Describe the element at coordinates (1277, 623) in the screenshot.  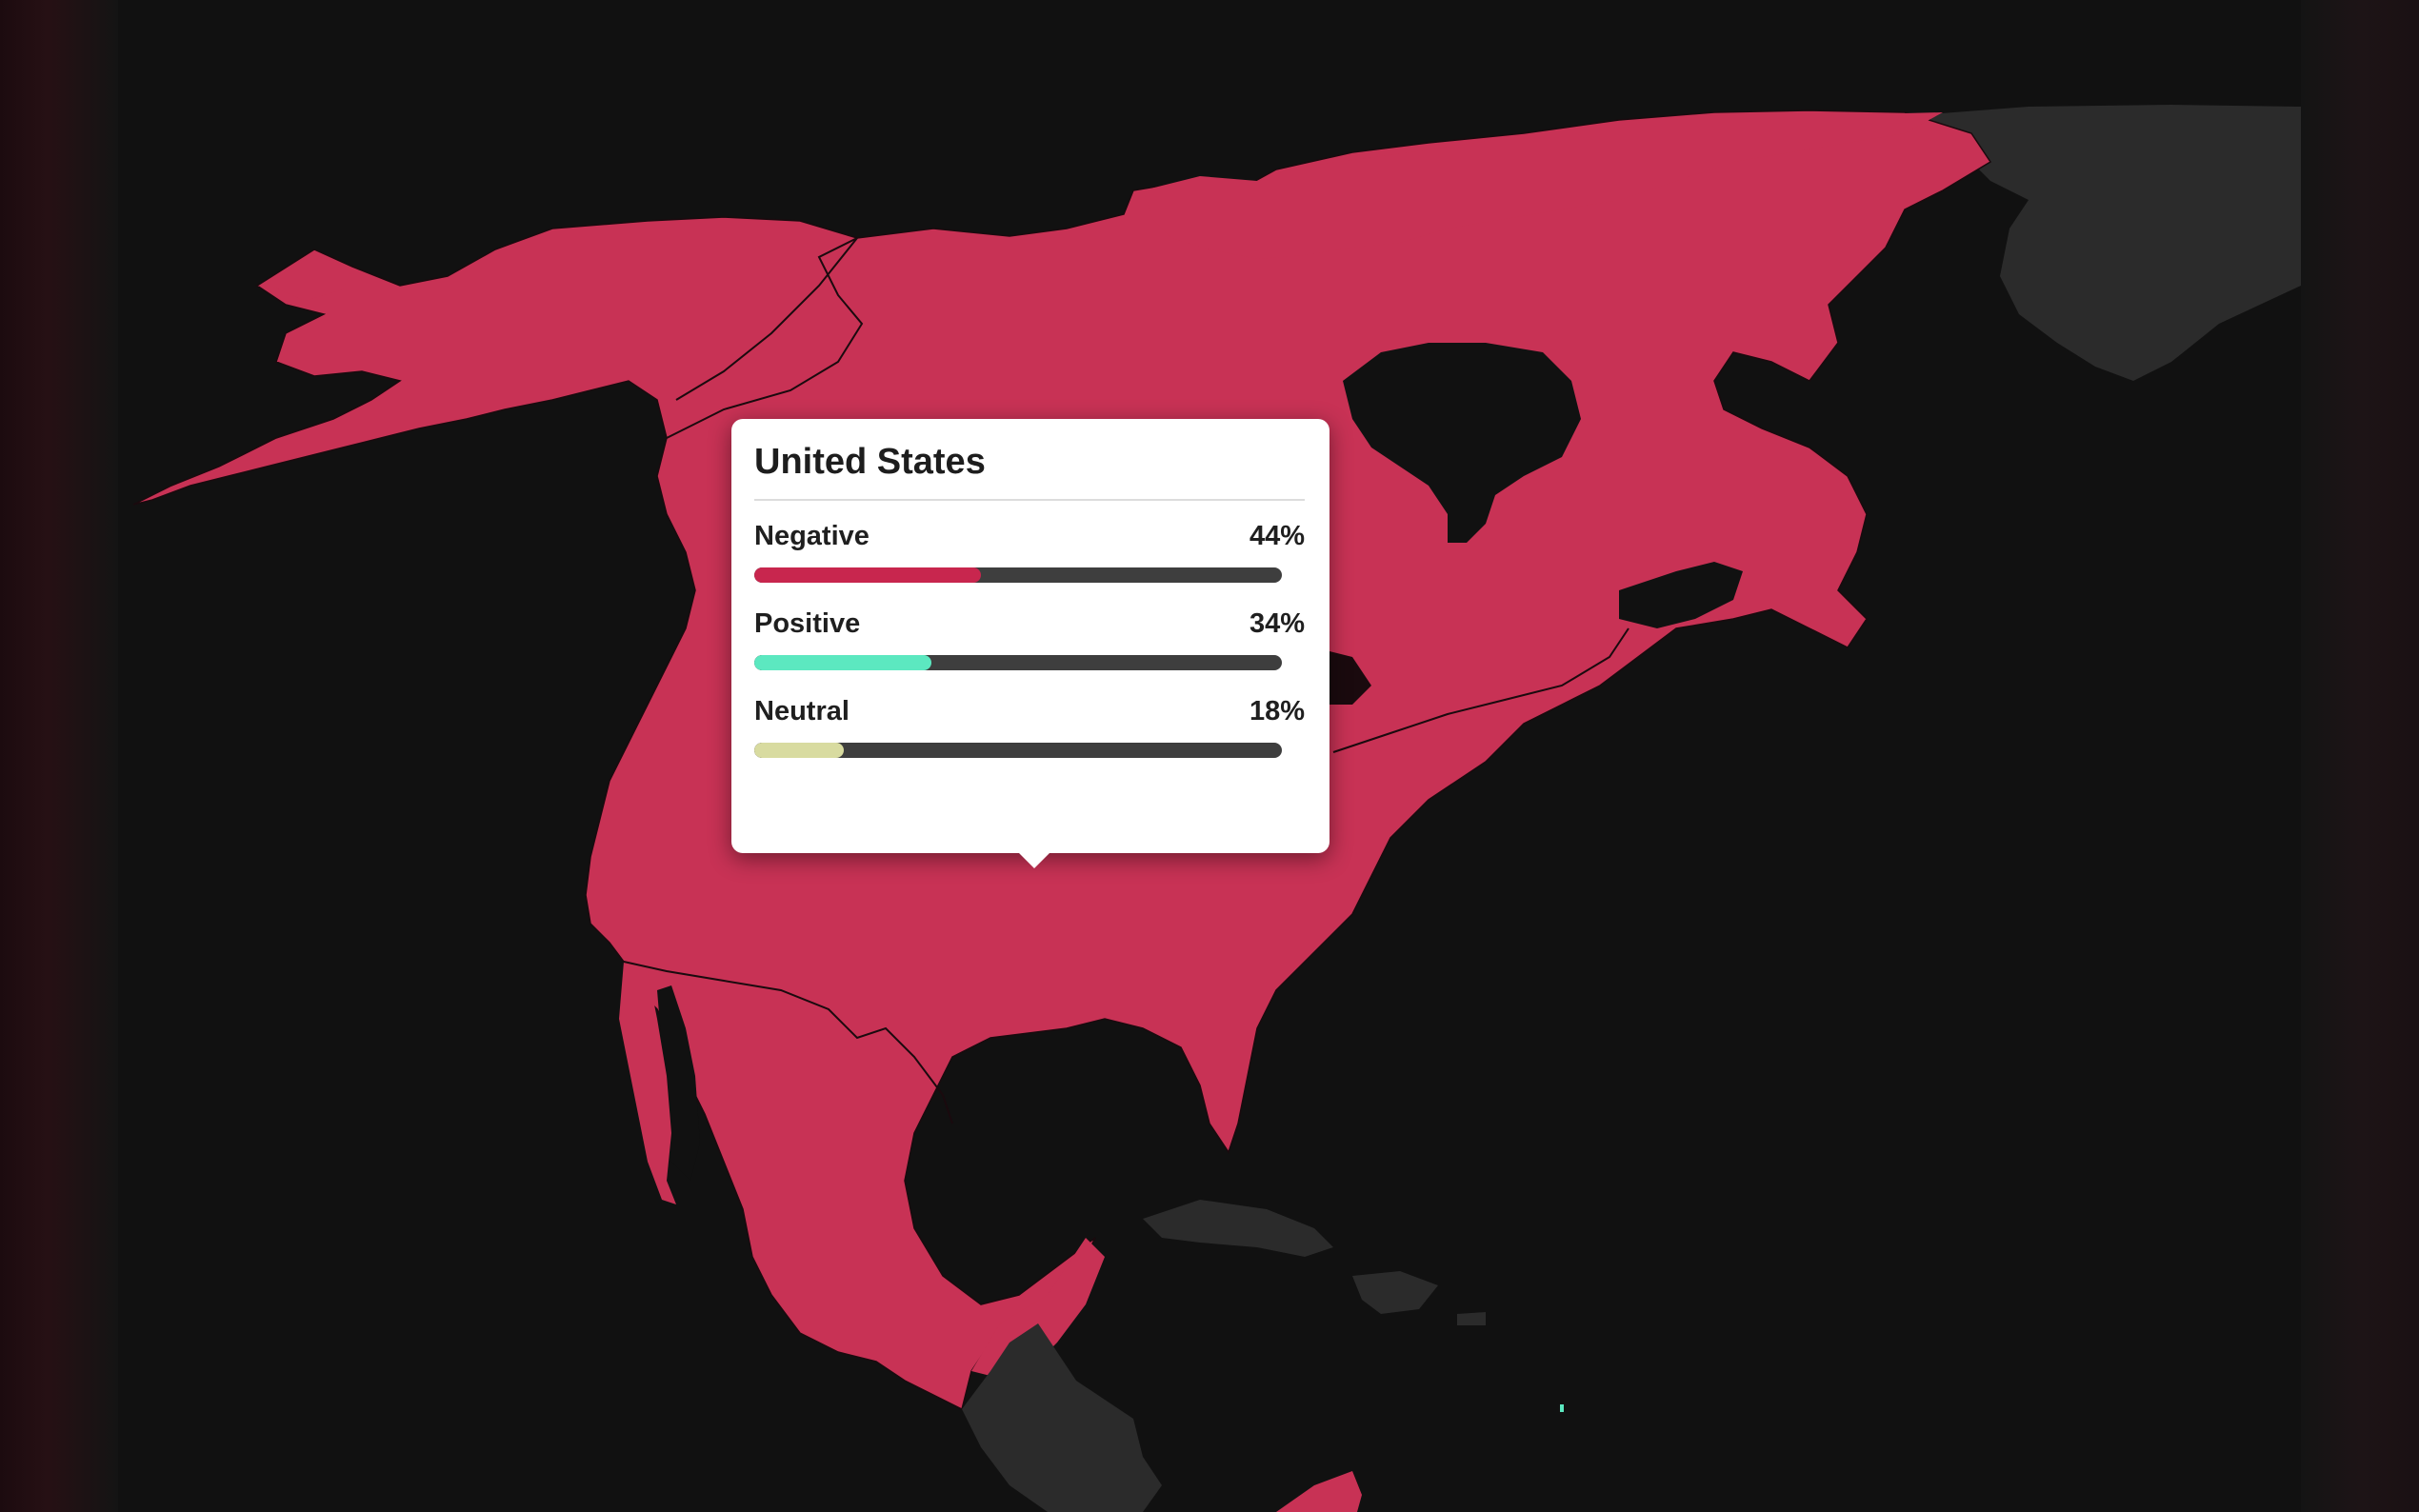
I see `stat-value: 34%` at that location.